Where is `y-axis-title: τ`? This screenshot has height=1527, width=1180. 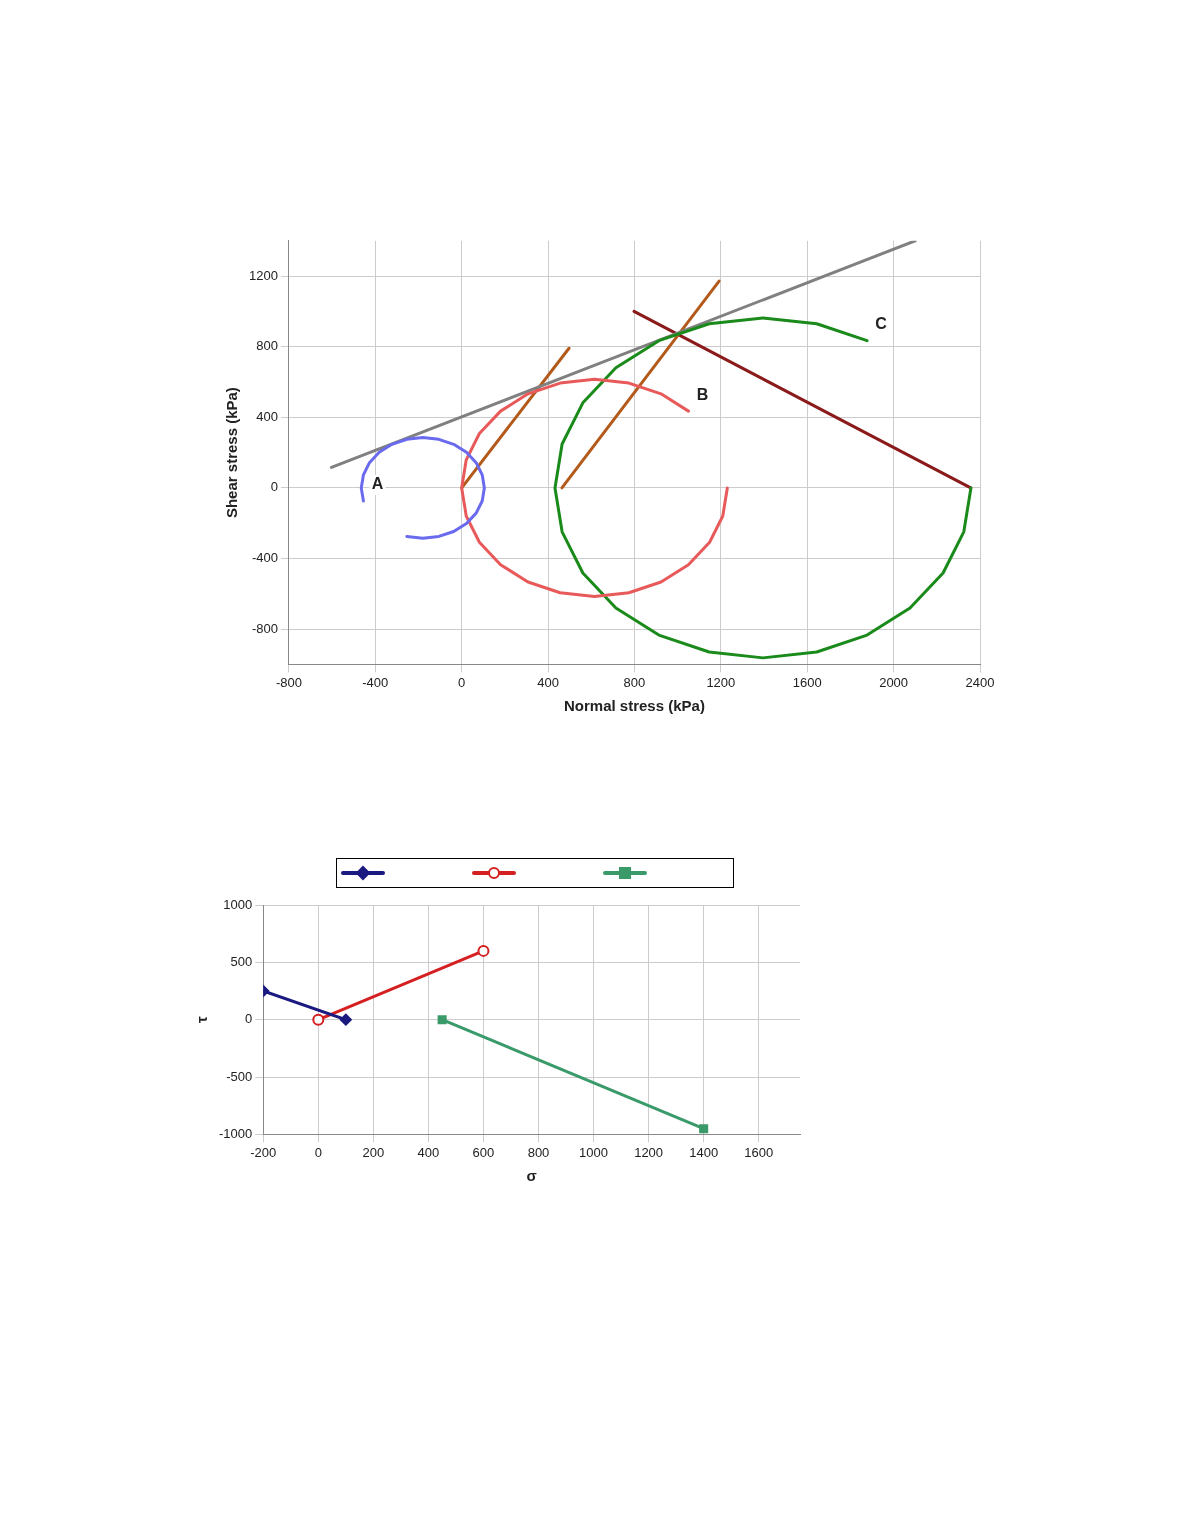 y-axis-title: τ is located at coordinates (202, 1020).